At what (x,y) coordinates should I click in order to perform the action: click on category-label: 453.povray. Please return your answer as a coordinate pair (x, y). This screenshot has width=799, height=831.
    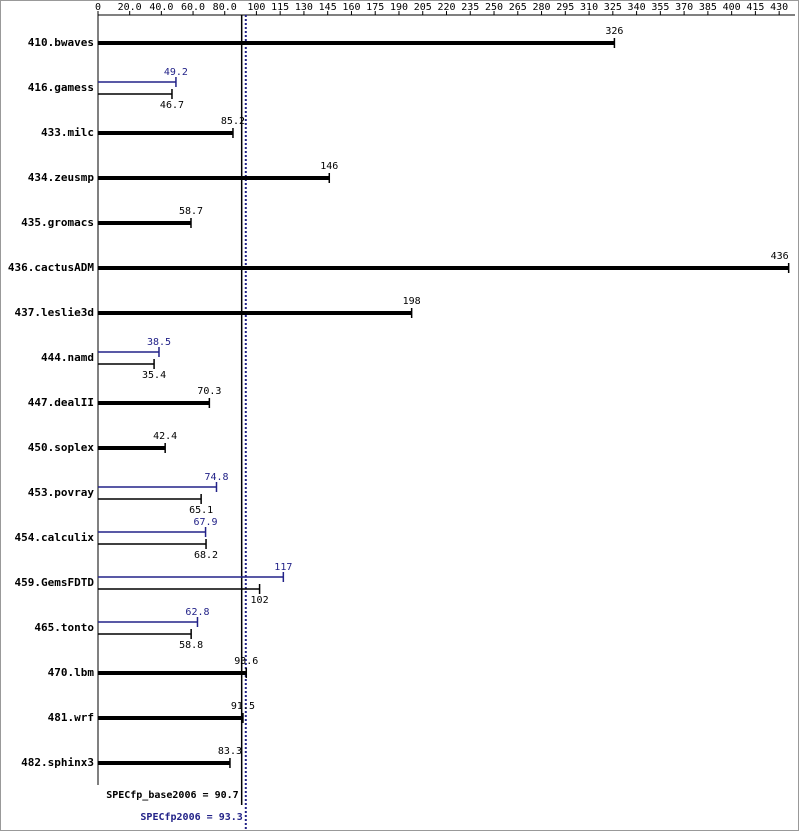
    Looking at the image, I should click on (61, 492).